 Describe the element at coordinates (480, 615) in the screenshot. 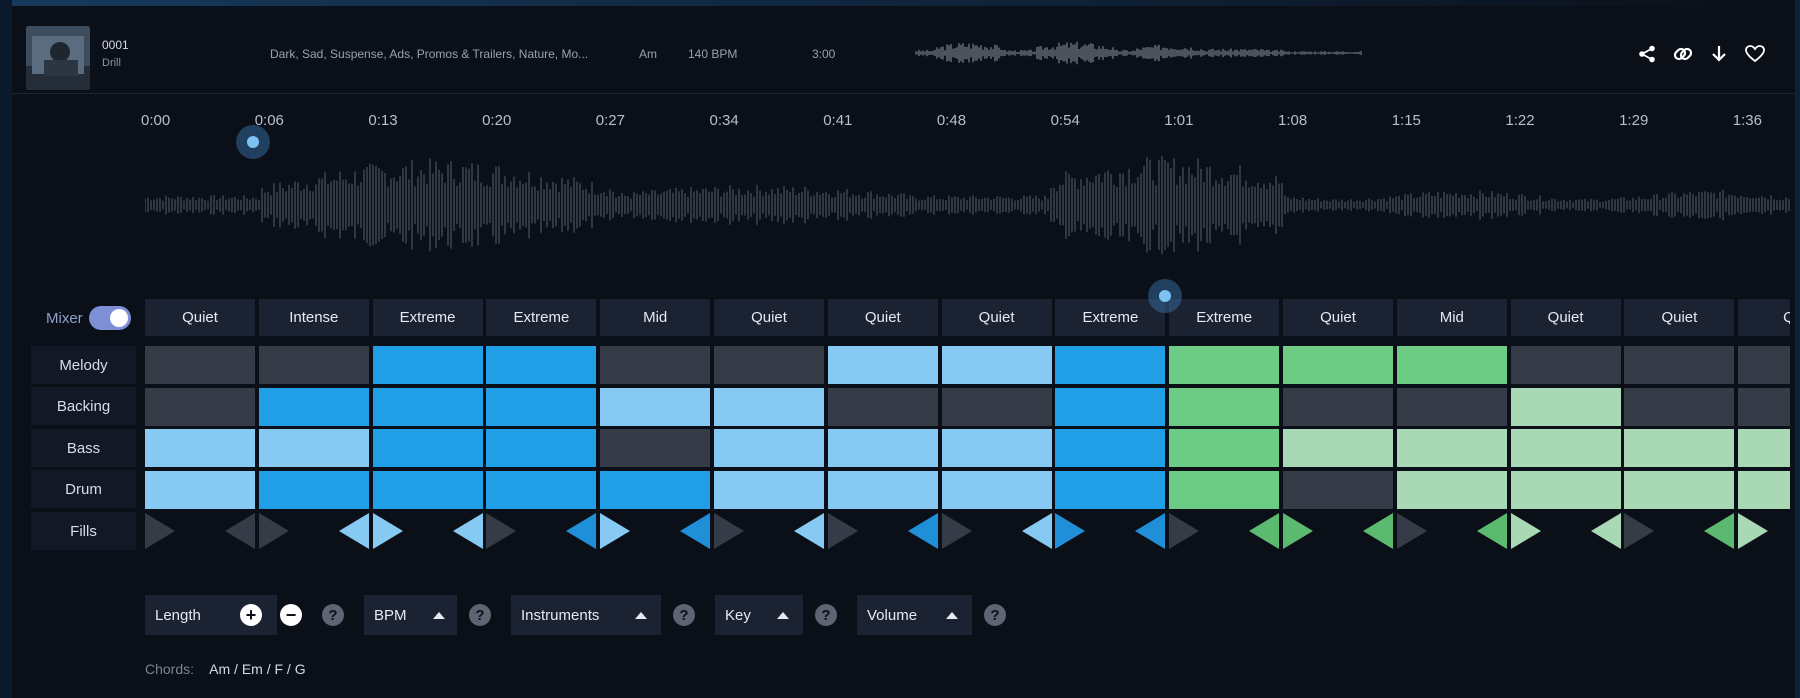

I see `bpm-help-icon: ?` at that location.